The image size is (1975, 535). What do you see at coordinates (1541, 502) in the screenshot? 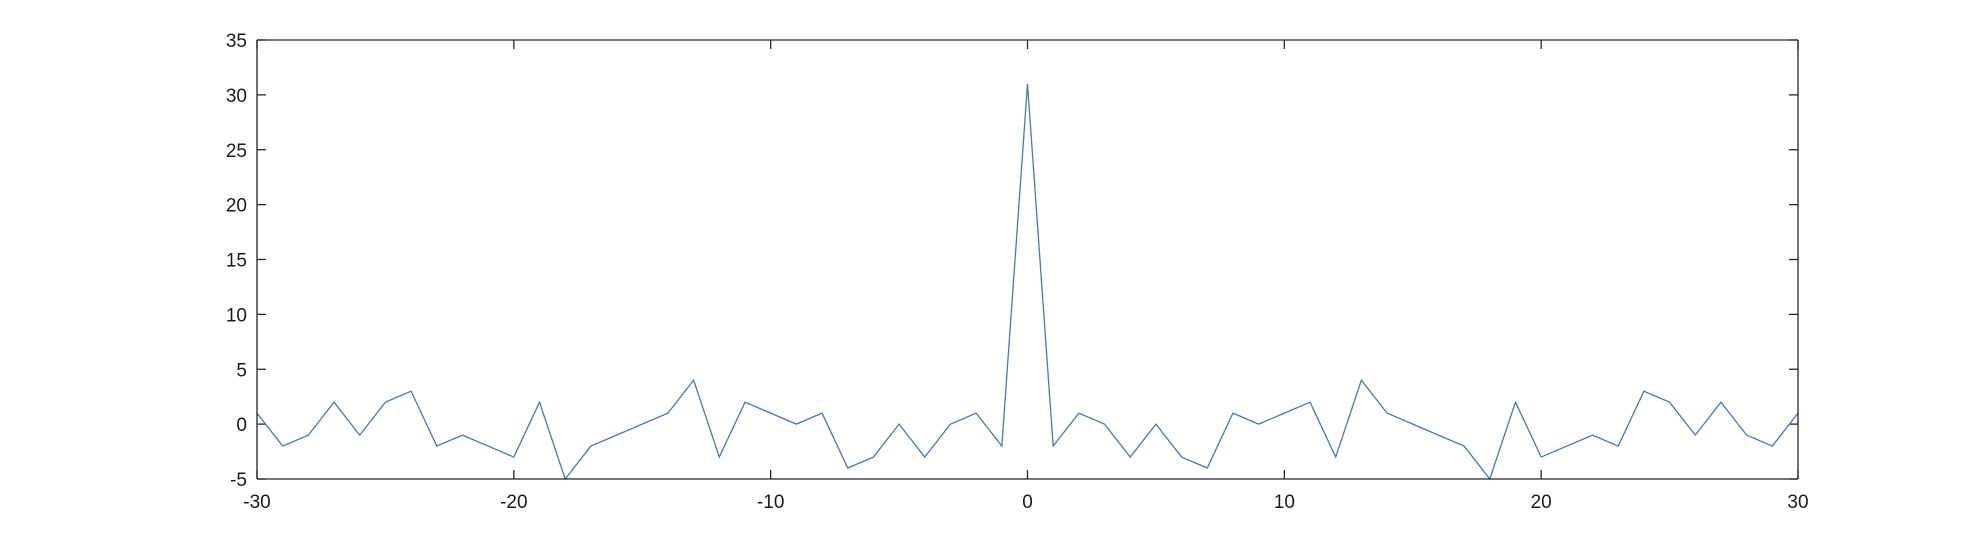
I see `x-tick-label: 20` at bounding box center [1541, 502].